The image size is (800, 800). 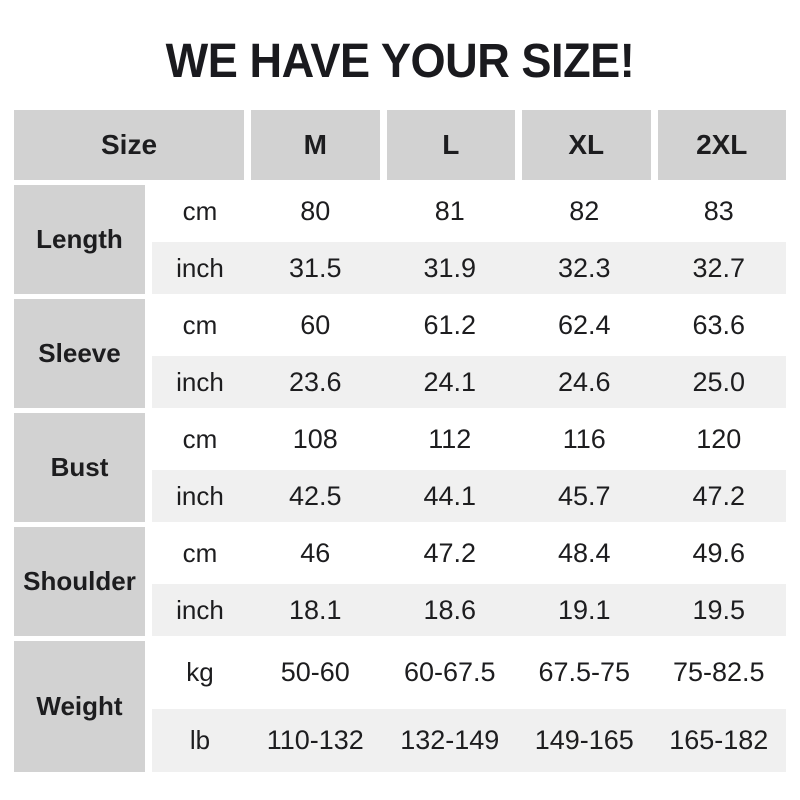 What do you see at coordinates (449, 210) in the screenshot?
I see `size-value: 81` at bounding box center [449, 210].